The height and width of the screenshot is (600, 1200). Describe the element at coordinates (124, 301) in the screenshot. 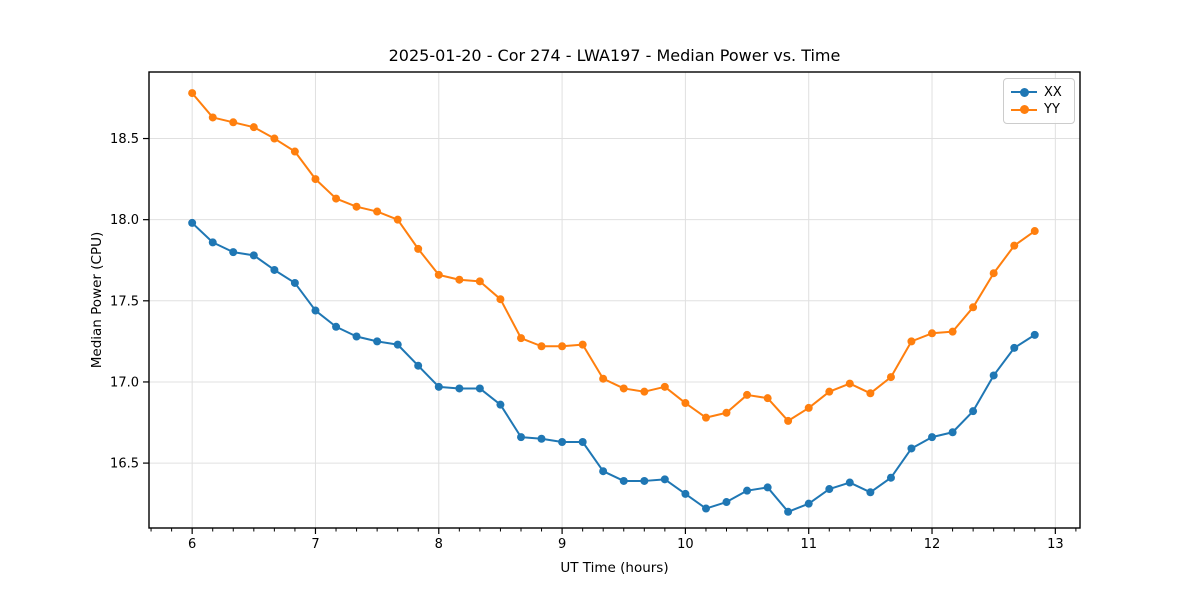

I see `svg-text: 17.5` at that location.